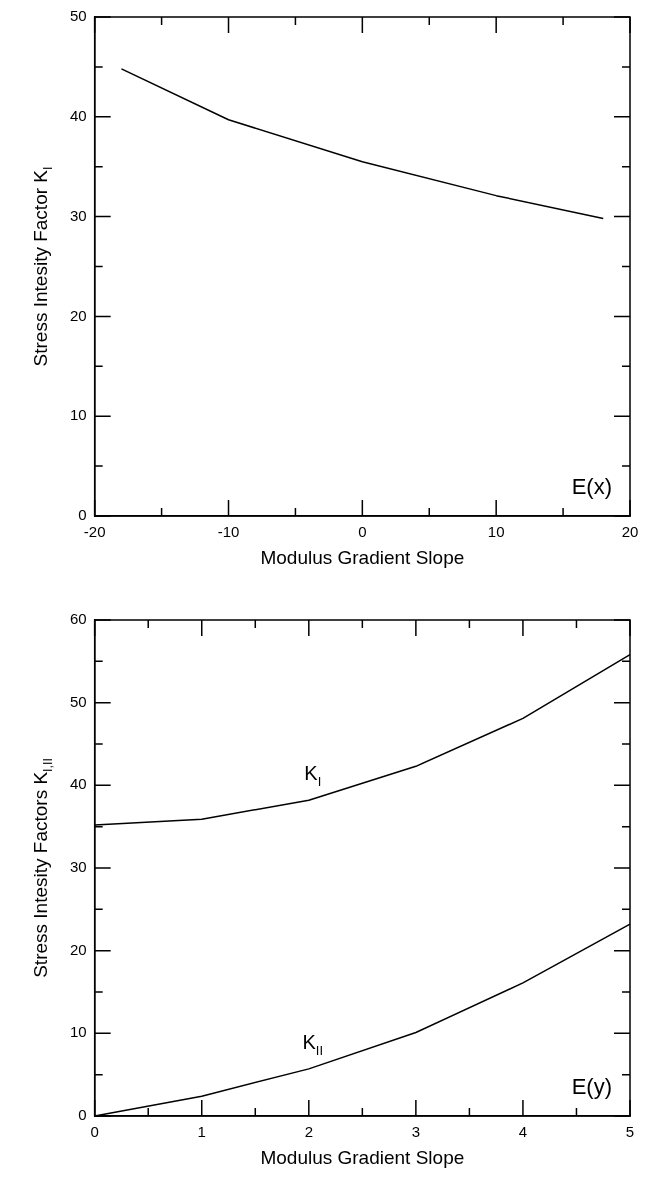 This screenshot has width=654, height=1199. What do you see at coordinates (523, 1132) in the screenshot?
I see `x-tick-label: 4` at bounding box center [523, 1132].